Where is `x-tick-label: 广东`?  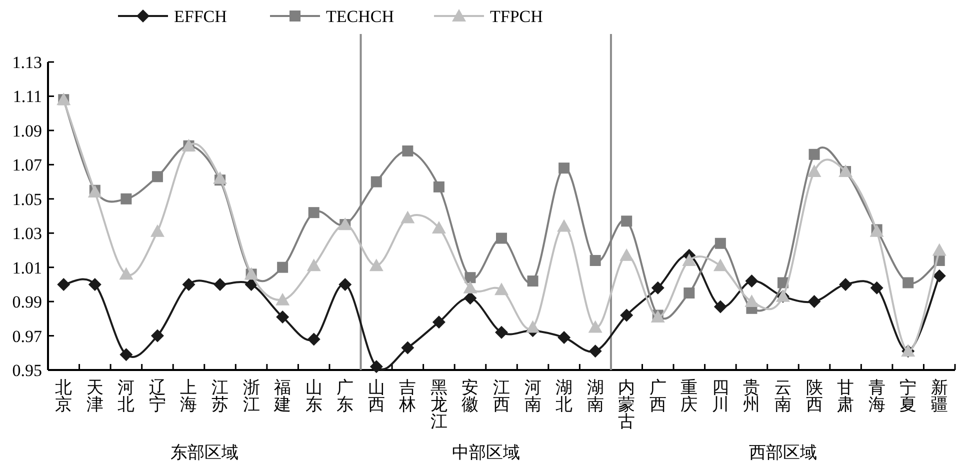 x-tick-label: 广东 is located at coordinates (345, 396).